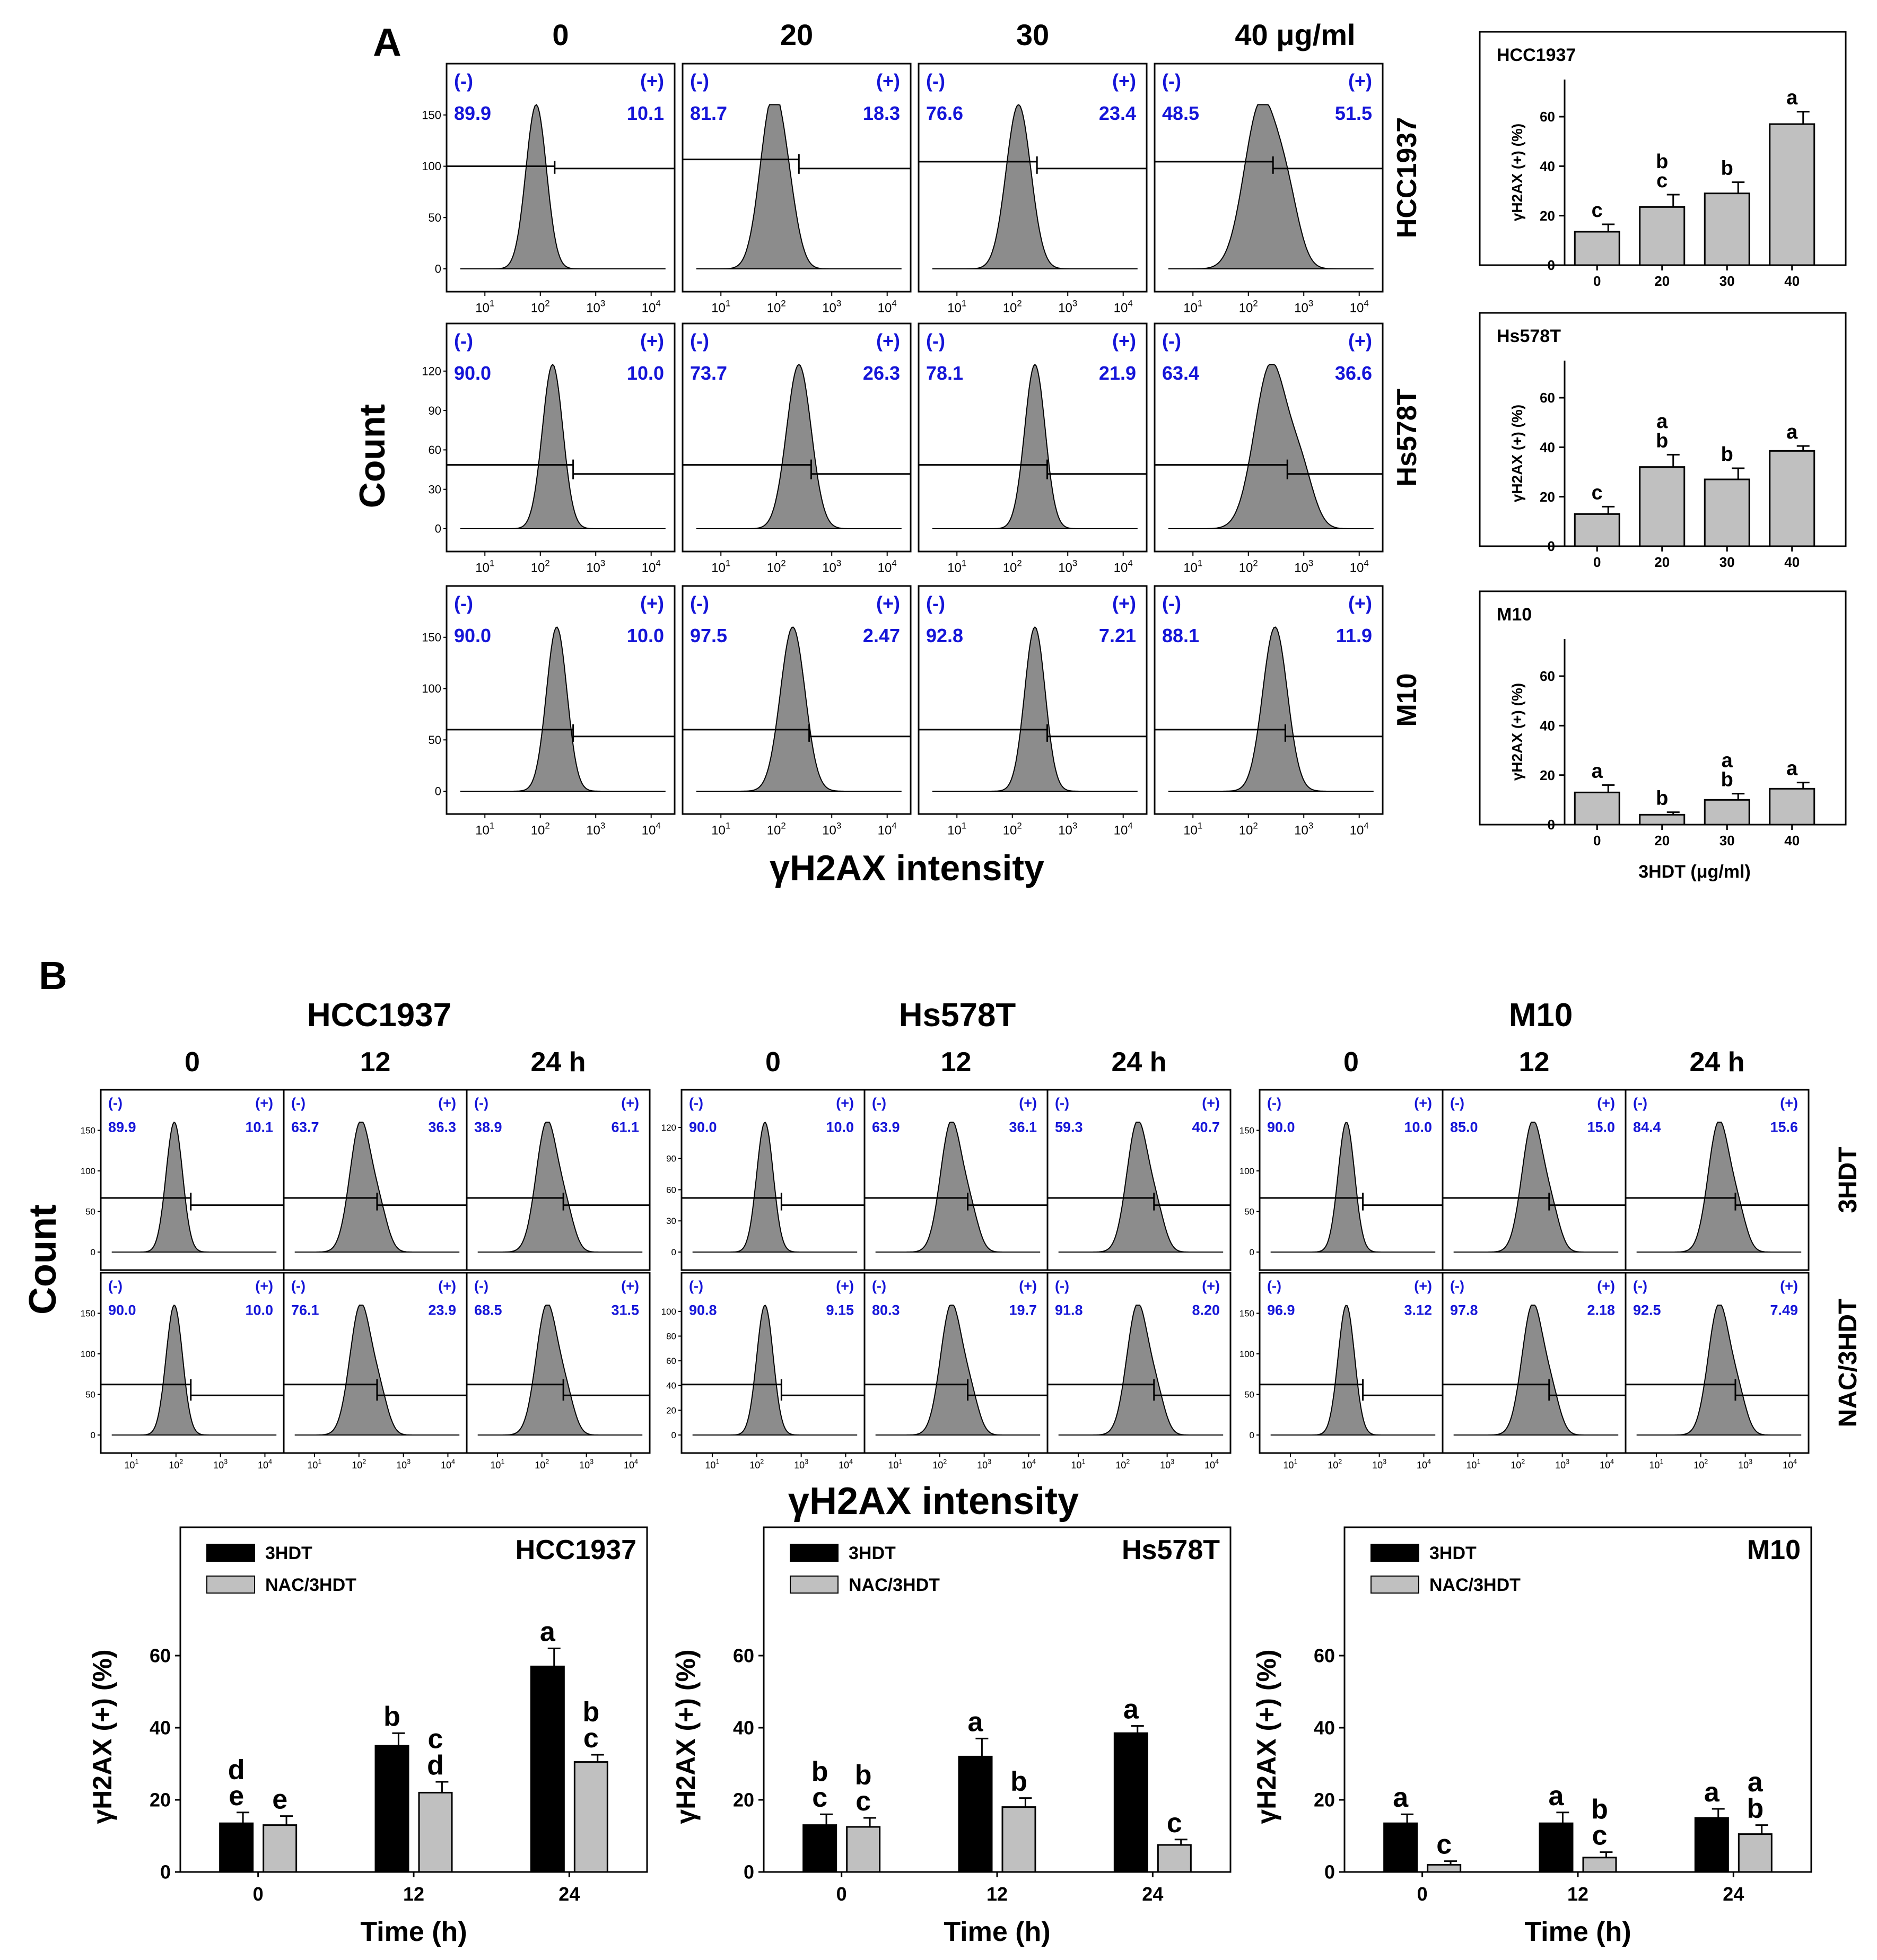 The image size is (1877, 1960). What do you see at coordinates (945, 373) in the screenshot?
I see `gate-negative-value: 78.1` at bounding box center [945, 373].